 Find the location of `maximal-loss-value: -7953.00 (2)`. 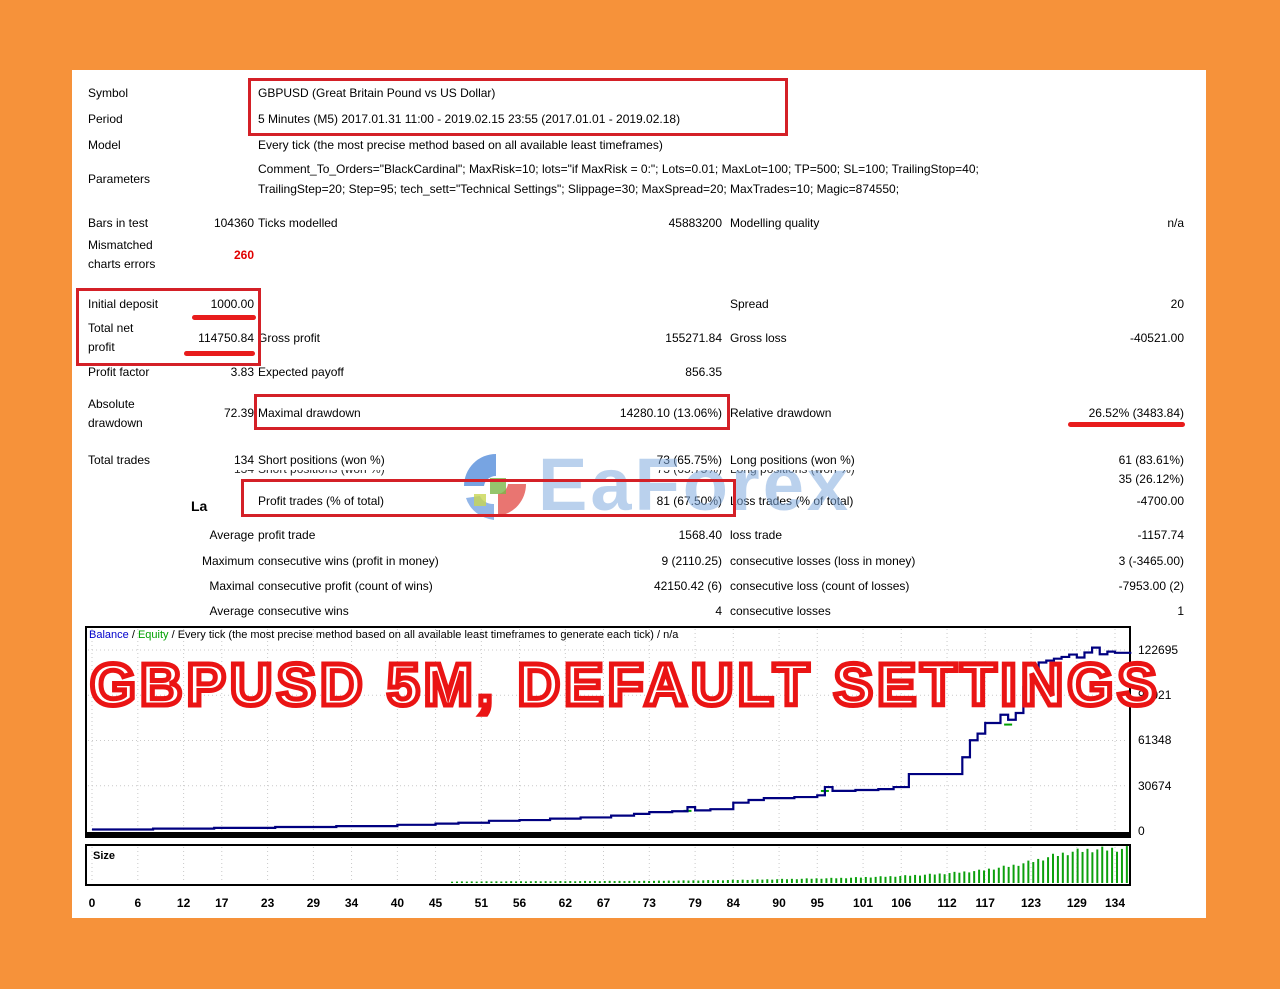

maximal-loss-value: -7953.00 (2) is located at coordinates (1151, 586).